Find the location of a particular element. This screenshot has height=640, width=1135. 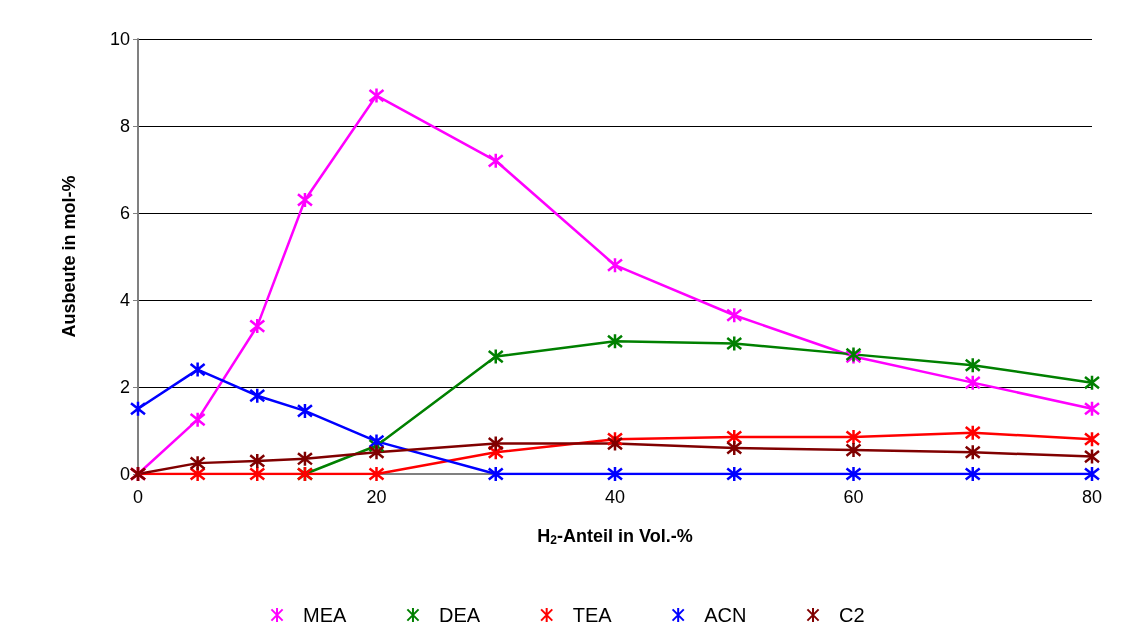

legend-label: MEA is located at coordinates (325, 615).